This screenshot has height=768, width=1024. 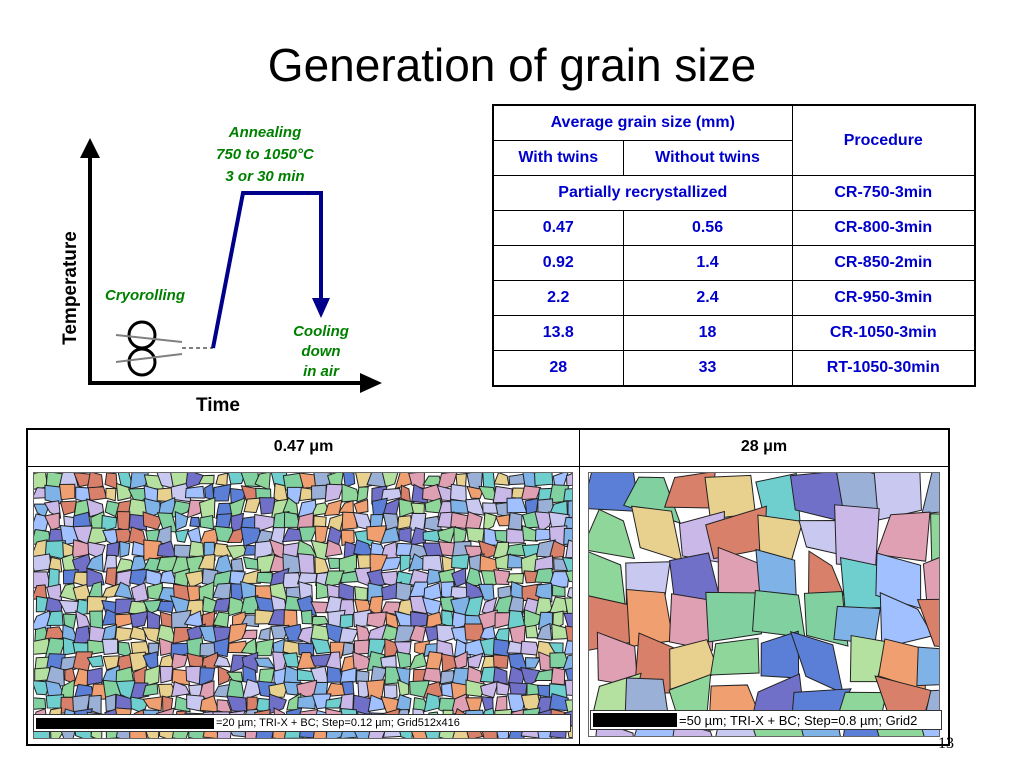 What do you see at coordinates (558, 228) in the screenshot?
I see `cell-with-twins: 0.47` at bounding box center [558, 228].